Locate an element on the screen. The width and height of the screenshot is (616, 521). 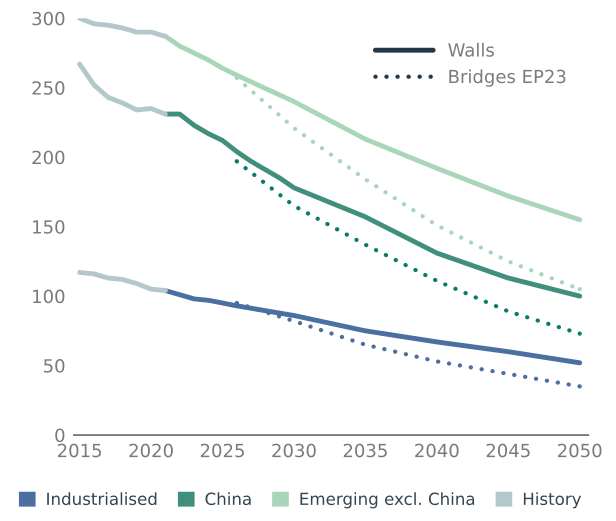
x-tick-label: 2040 is located at coordinates (437, 451).